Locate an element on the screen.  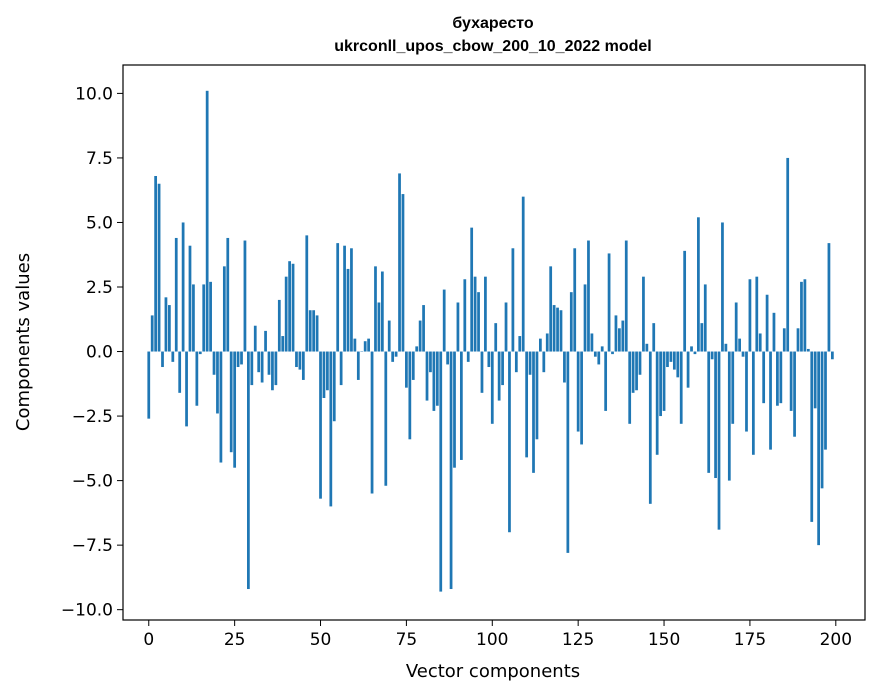
y-tick-label: 2.5 is located at coordinates (99, 288).